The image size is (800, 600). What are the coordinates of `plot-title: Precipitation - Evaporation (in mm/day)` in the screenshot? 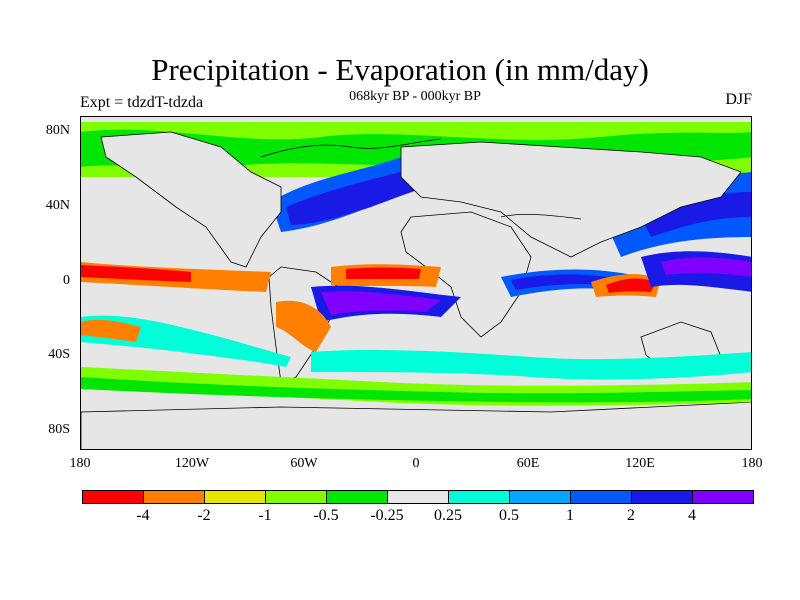 It's located at (400, 69).